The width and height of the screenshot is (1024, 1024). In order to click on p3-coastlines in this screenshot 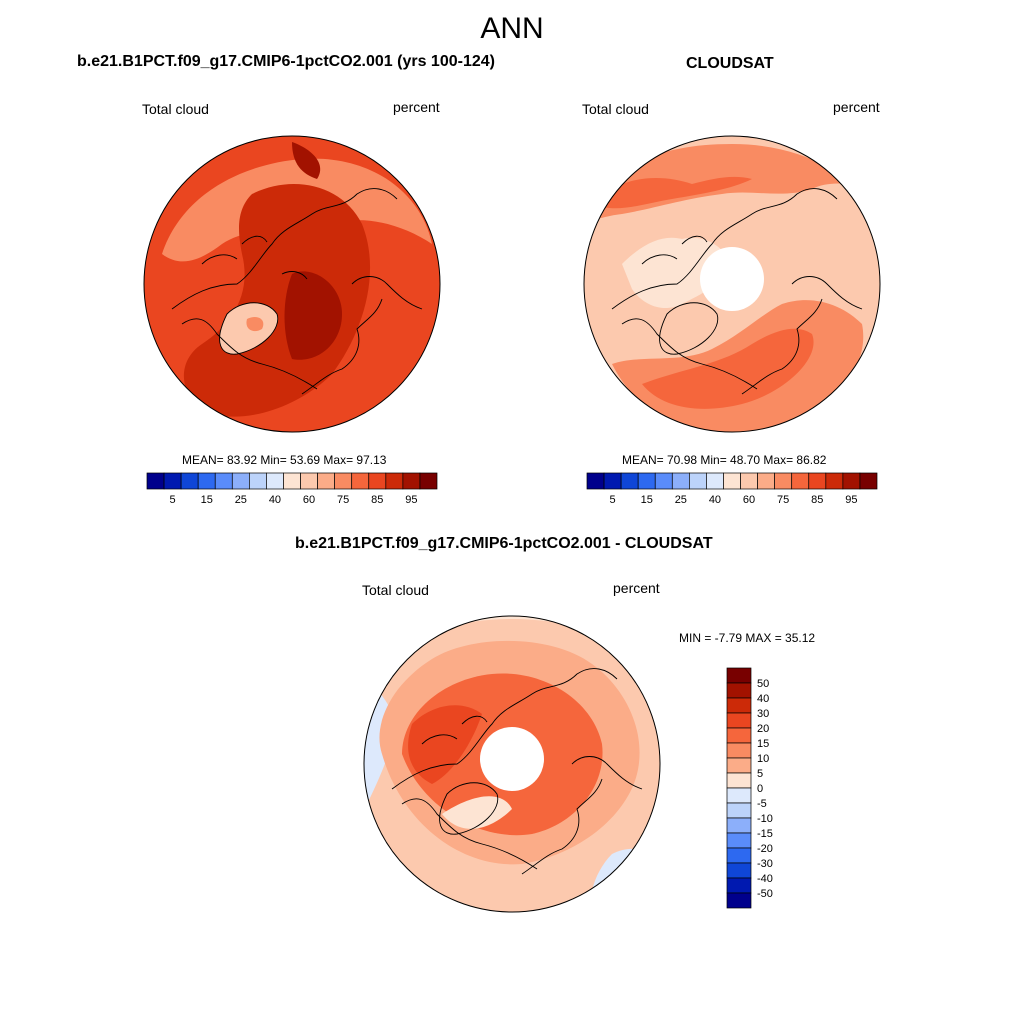, I will do `click(517, 771)`.